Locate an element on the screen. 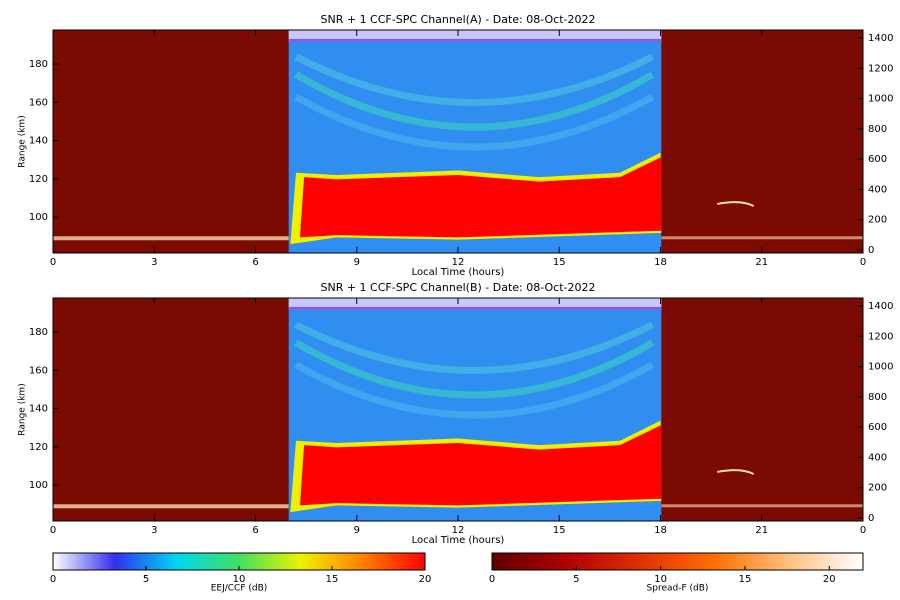  colorbar-label: EEJ/CCF (dB) is located at coordinates (239, 589).